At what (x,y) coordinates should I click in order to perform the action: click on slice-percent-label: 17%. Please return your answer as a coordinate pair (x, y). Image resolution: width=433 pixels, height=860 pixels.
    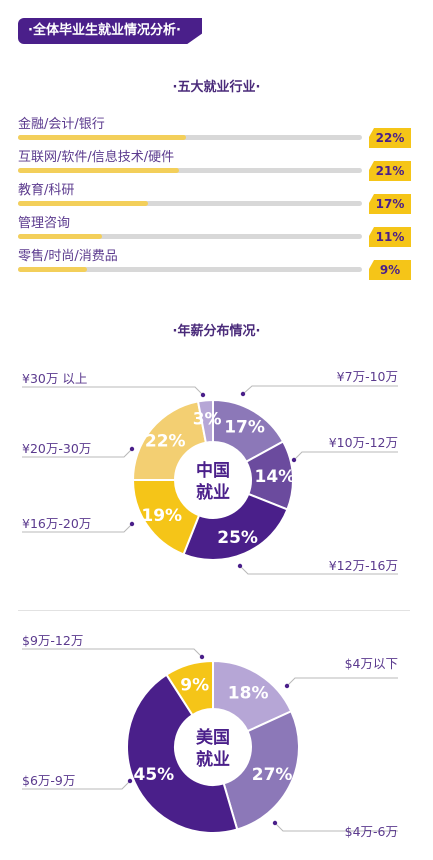
    Looking at the image, I should click on (244, 428).